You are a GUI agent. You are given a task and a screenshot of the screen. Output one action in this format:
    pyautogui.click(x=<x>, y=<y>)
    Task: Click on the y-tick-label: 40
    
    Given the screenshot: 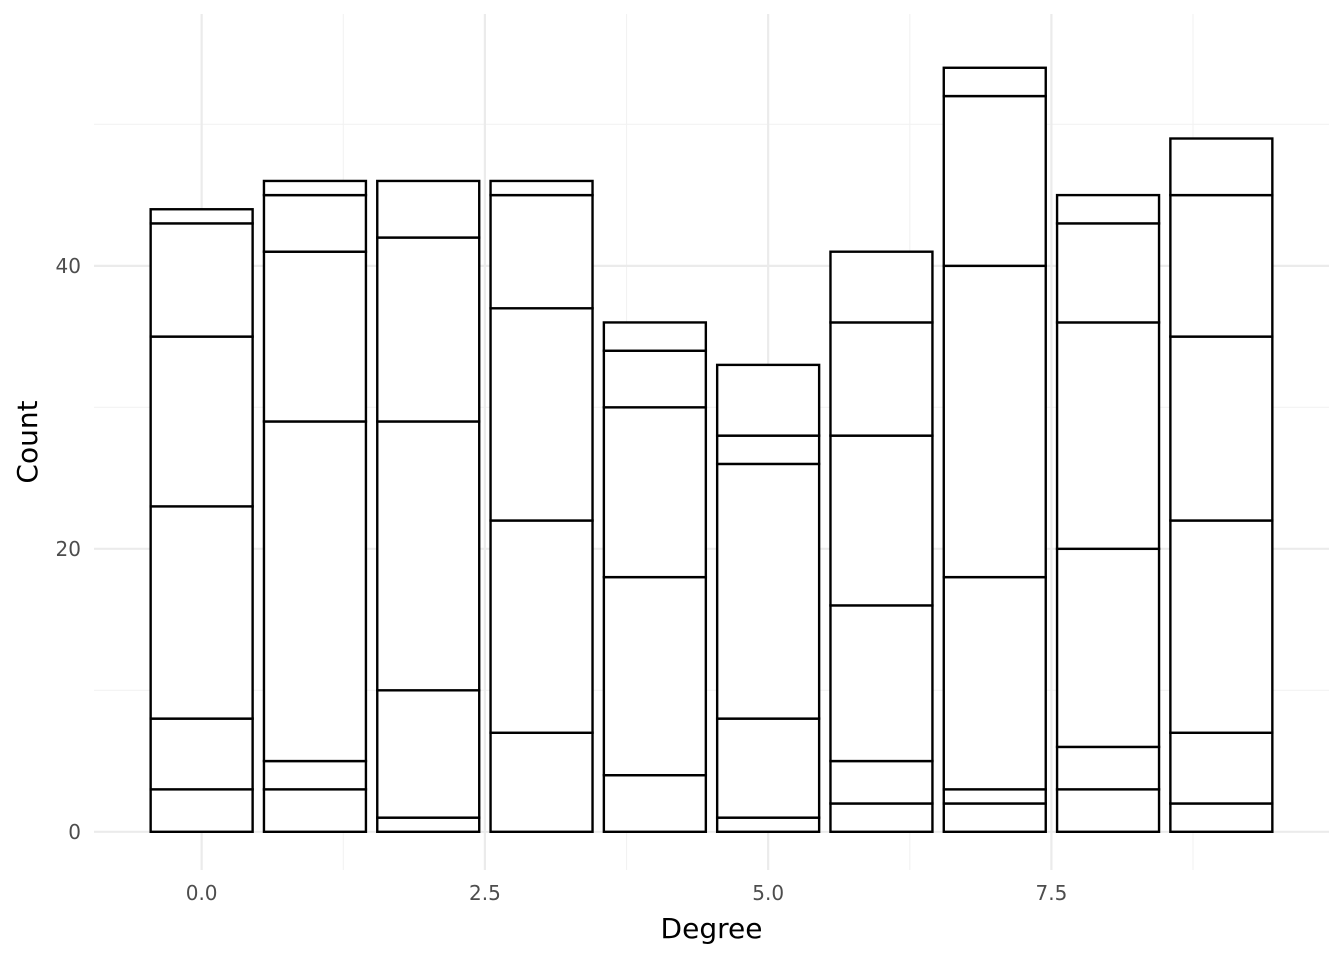 What is the action you would take?
    pyautogui.click(x=68, y=266)
    